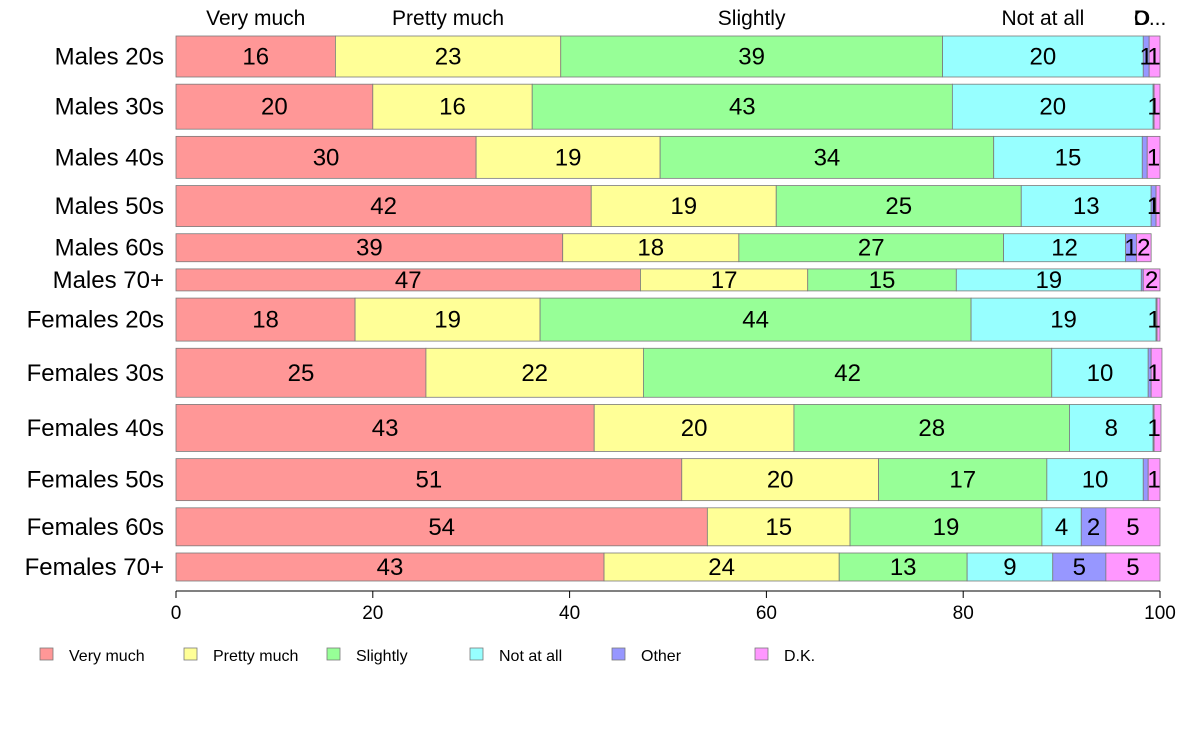 This screenshot has width=1188, height=736. I want to click on bar-males-20s-pretty-much, so click(448, 56).